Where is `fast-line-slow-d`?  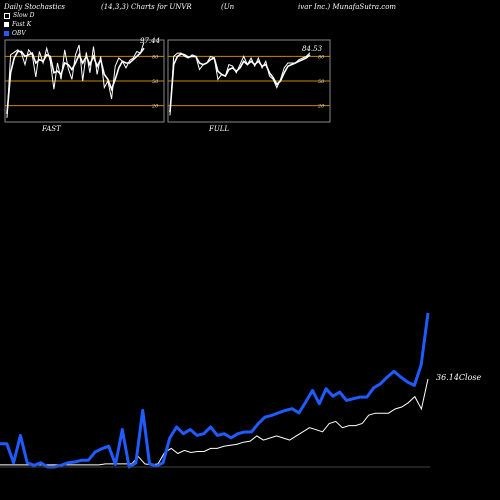
fast-line-slow-d is located at coordinates (75, 80).